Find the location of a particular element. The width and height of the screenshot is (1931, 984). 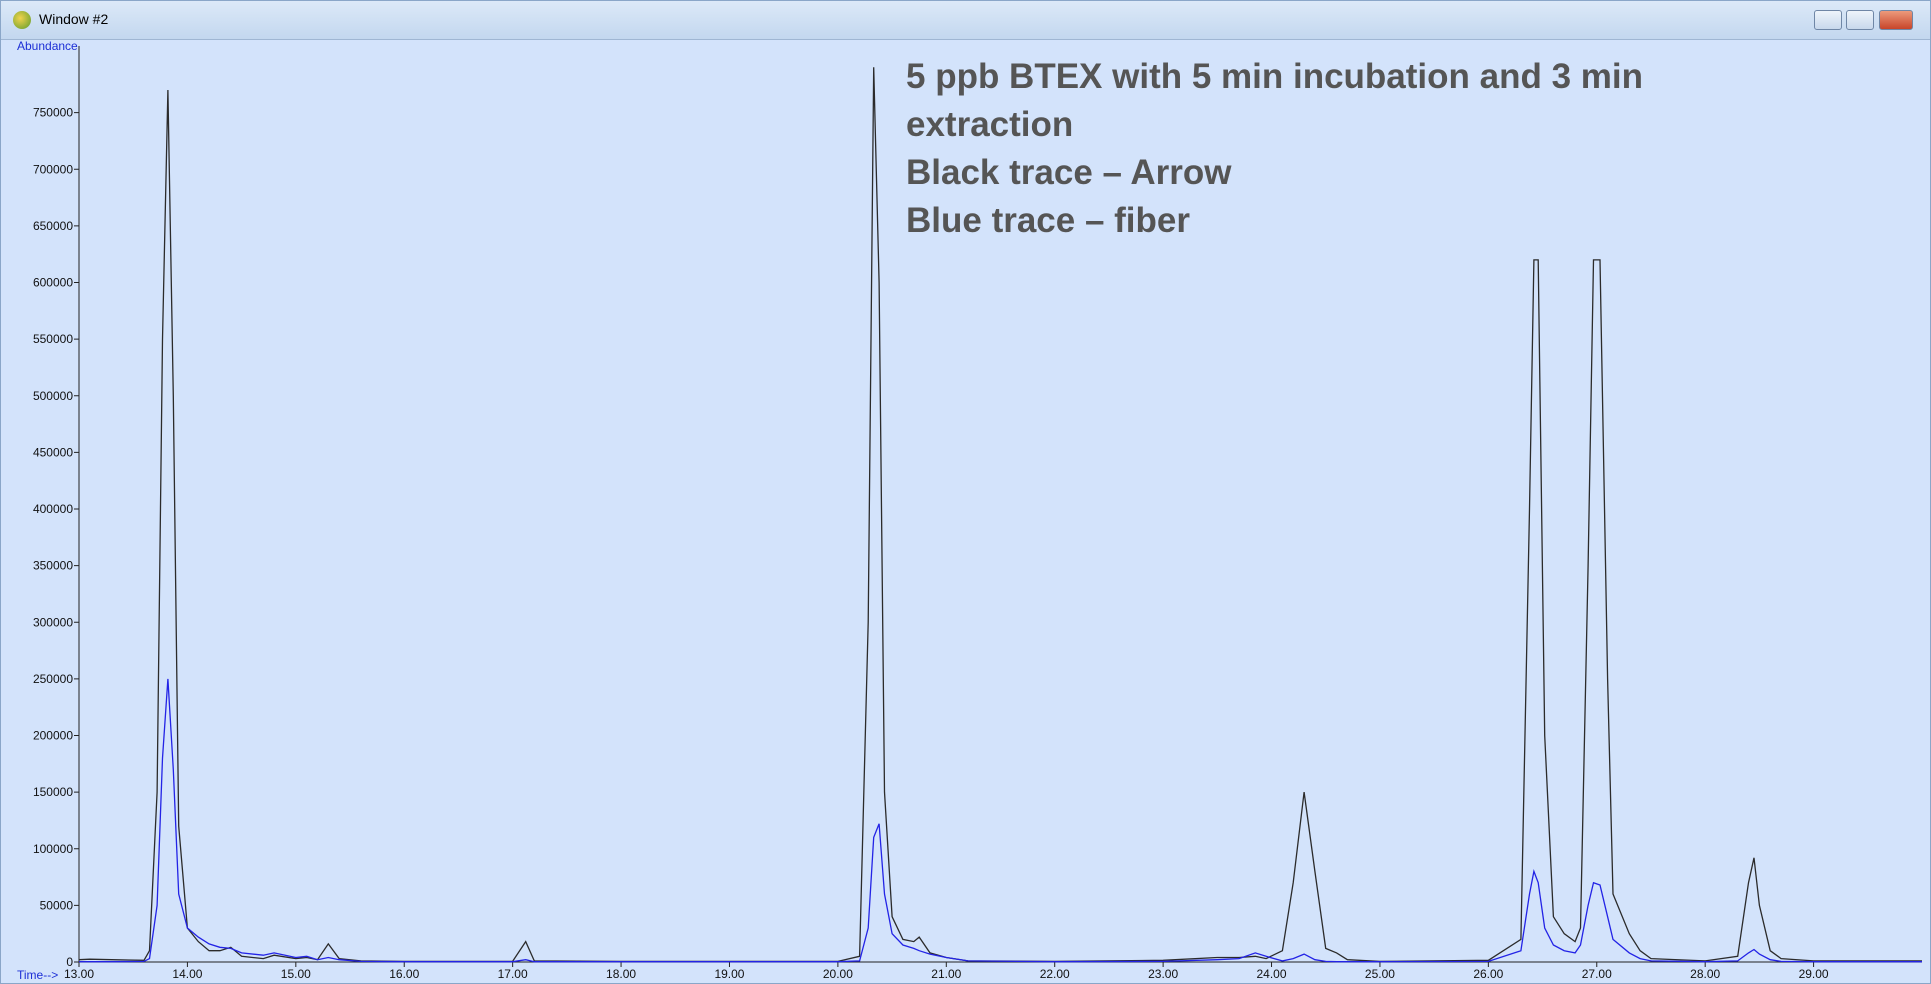

app-icon is located at coordinates (22, 20).